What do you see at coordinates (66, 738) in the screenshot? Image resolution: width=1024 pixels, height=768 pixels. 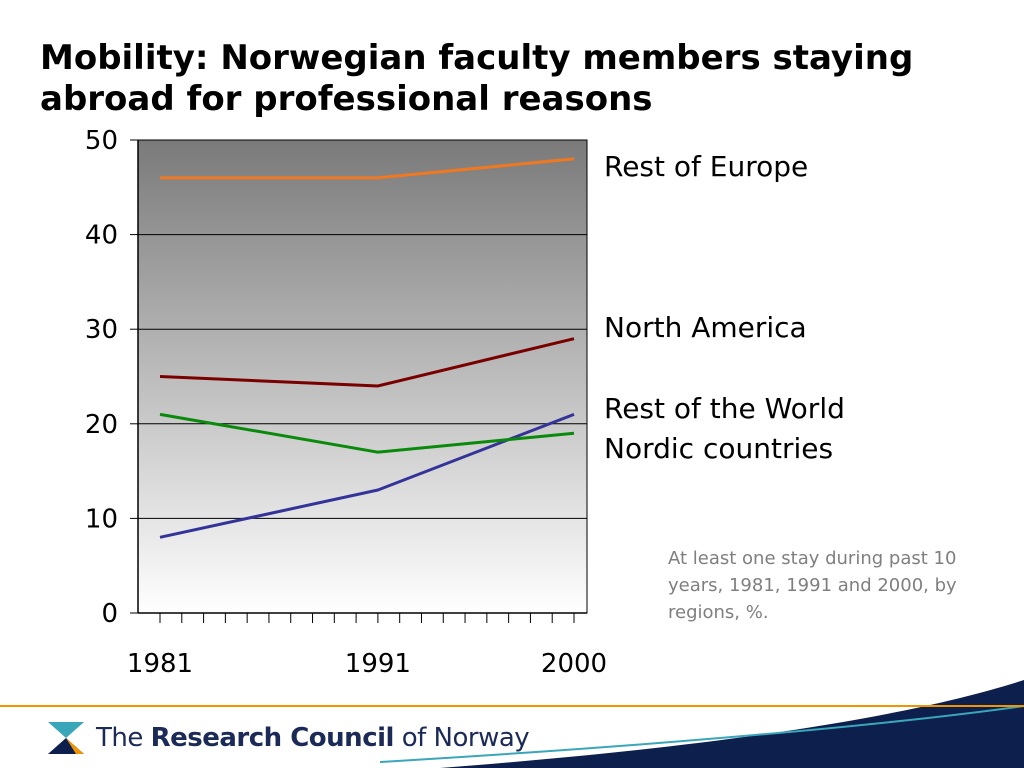 I see `research-council-logo-icon` at bounding box center [66, 738].